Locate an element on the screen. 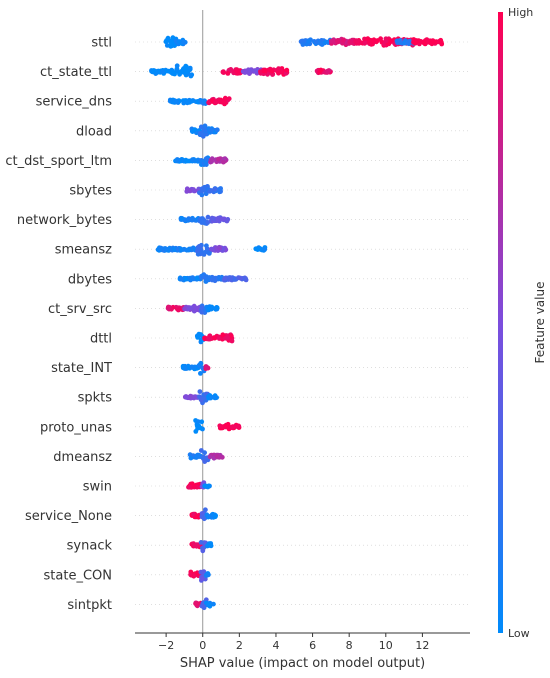  feature-label: swin is located at coordinates (97, 487).